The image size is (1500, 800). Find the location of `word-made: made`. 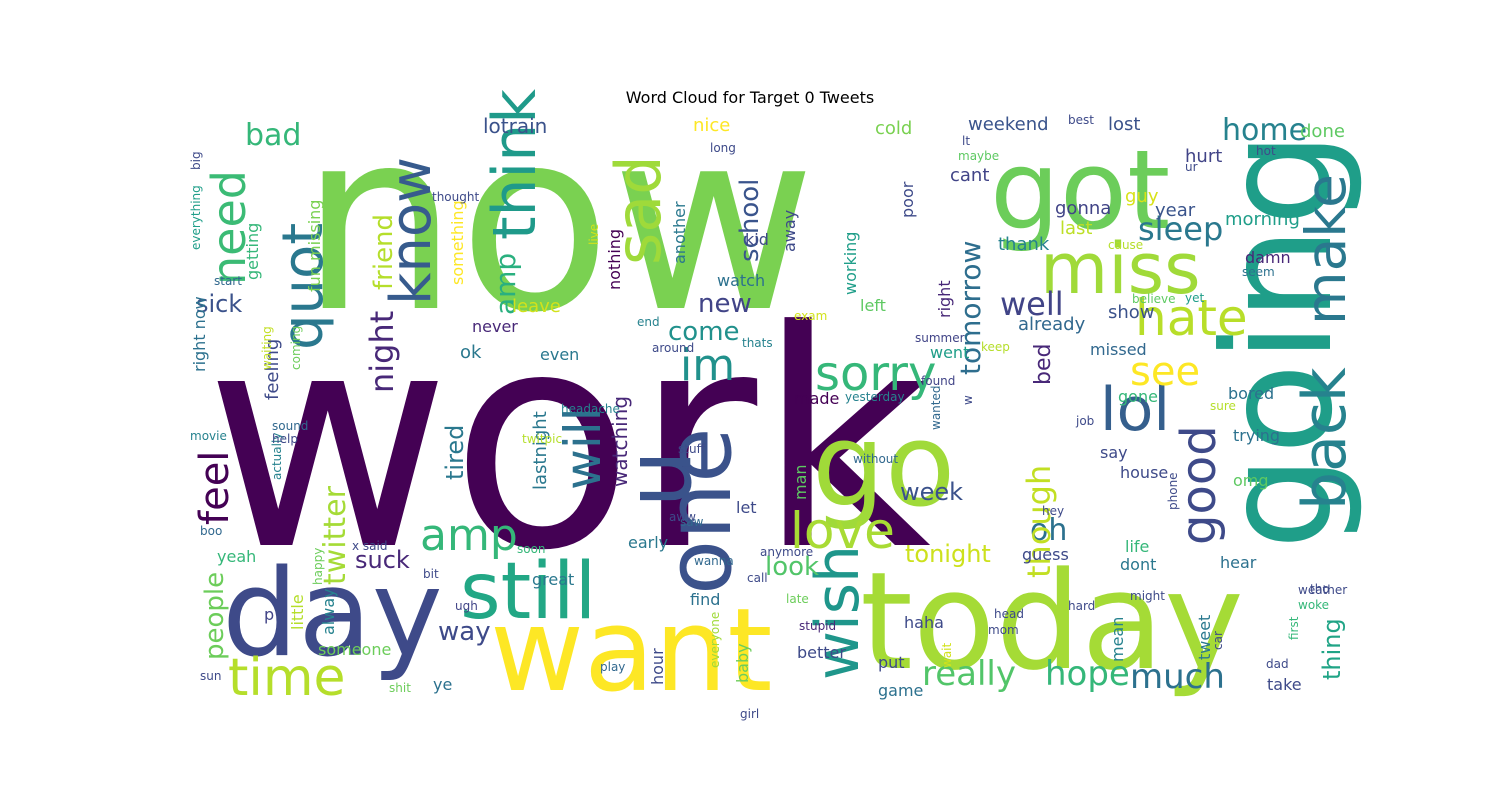

word-made: made is located at coordinates (816, 398).